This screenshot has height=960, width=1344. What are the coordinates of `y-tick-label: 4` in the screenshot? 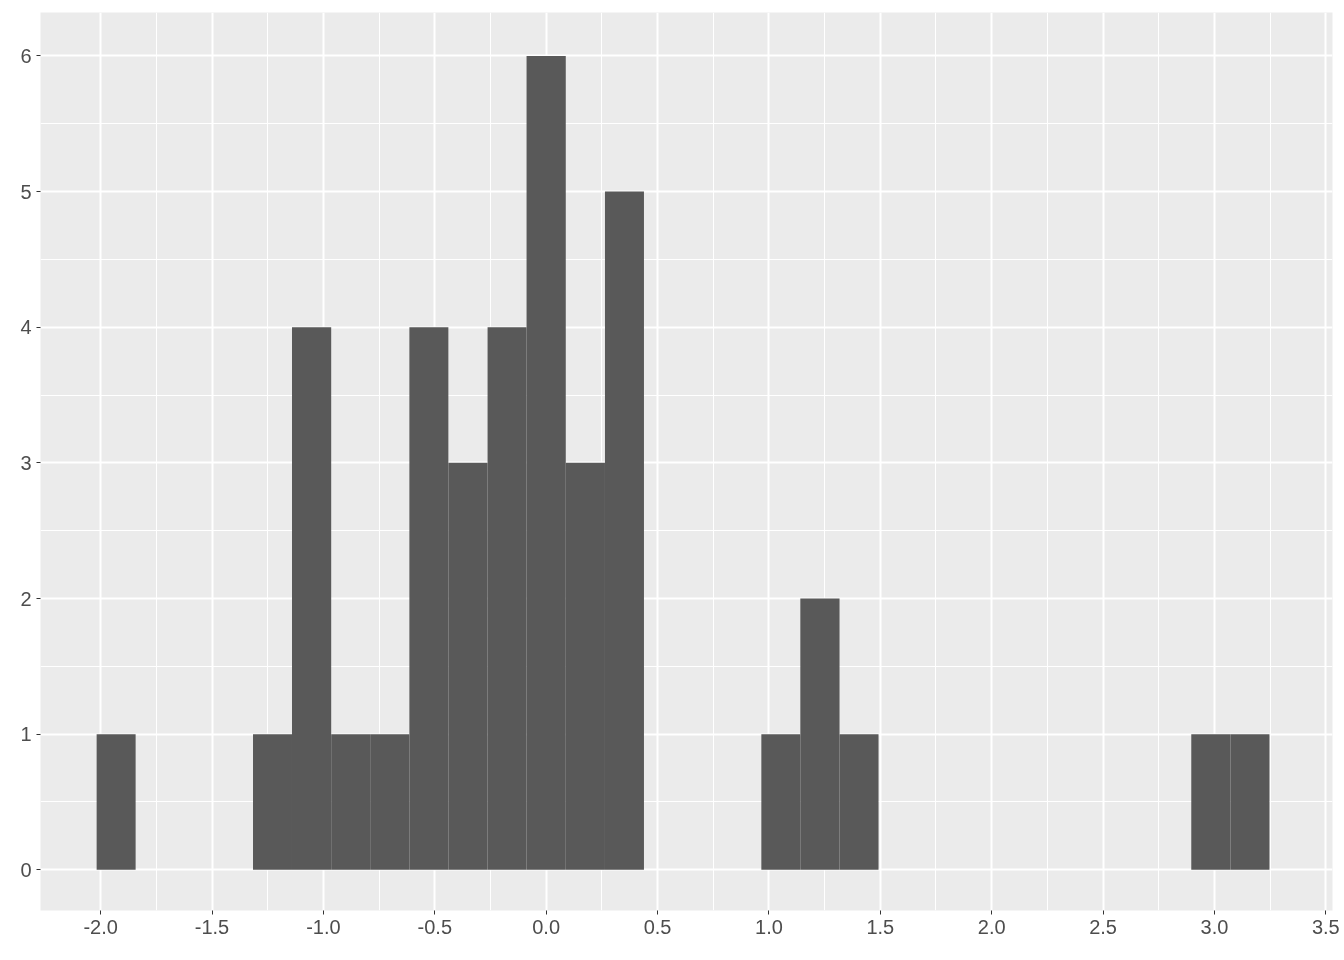 It's located at (26, 327).